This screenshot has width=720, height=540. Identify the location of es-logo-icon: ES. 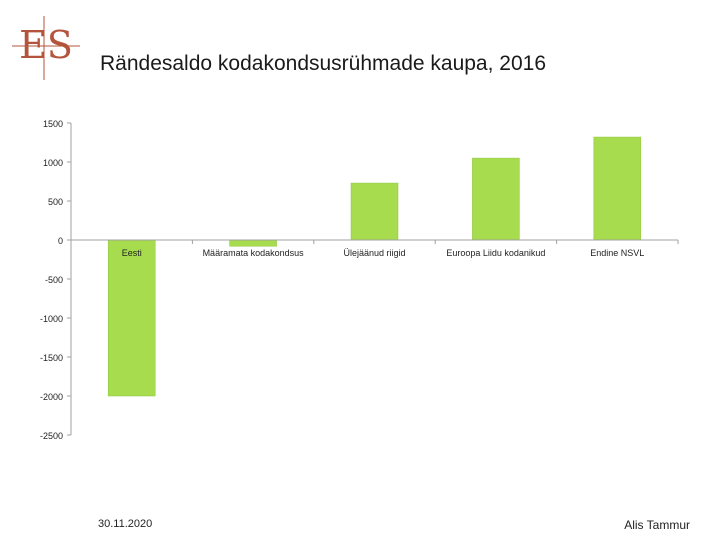
(46, 48).